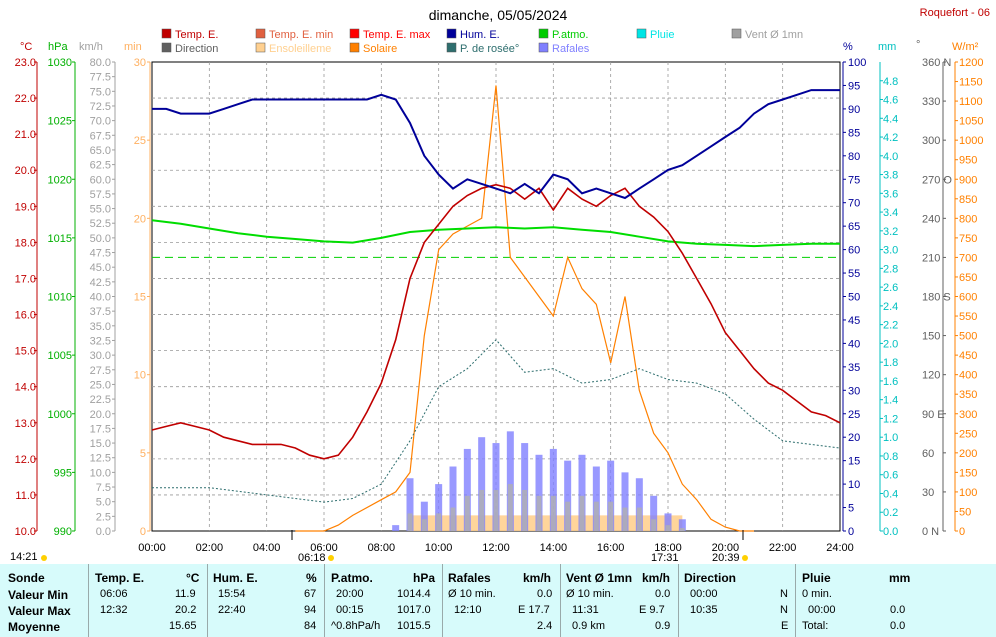  Describe the element at coordinates (968, 434) in the screenshot. I see `solar-axis-tick-label: 250` at that location.